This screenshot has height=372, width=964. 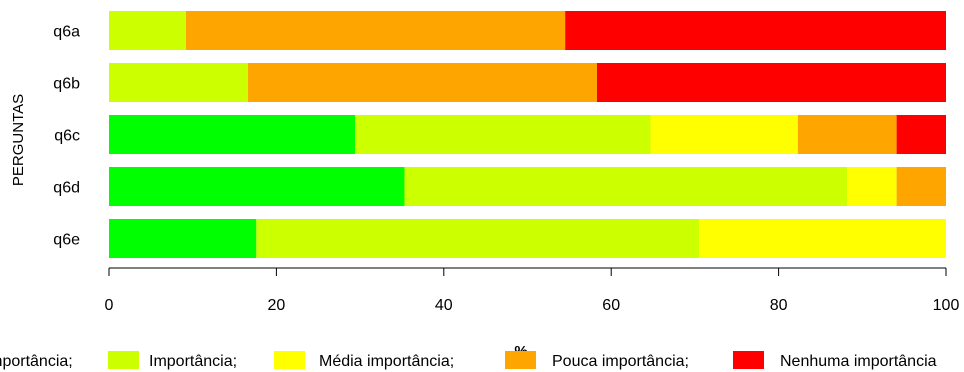 I want to click on bar-segment-q6a-s1, so click(x=147, y=30).